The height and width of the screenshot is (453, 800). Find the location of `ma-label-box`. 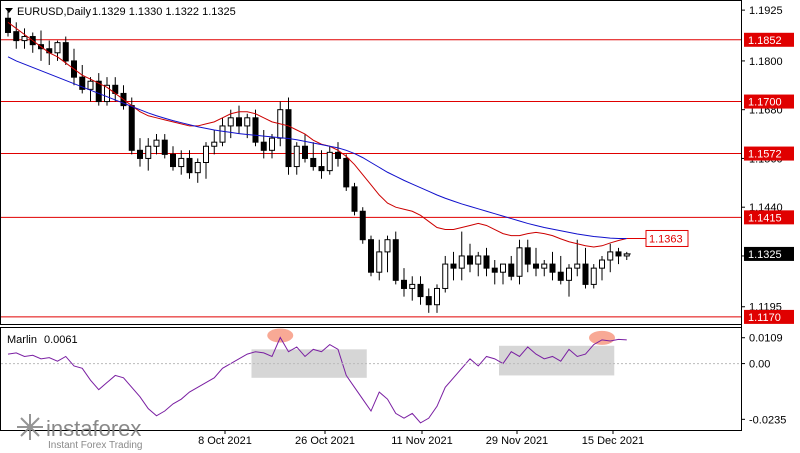

ma-label-box is located at coordinates (667, 238).